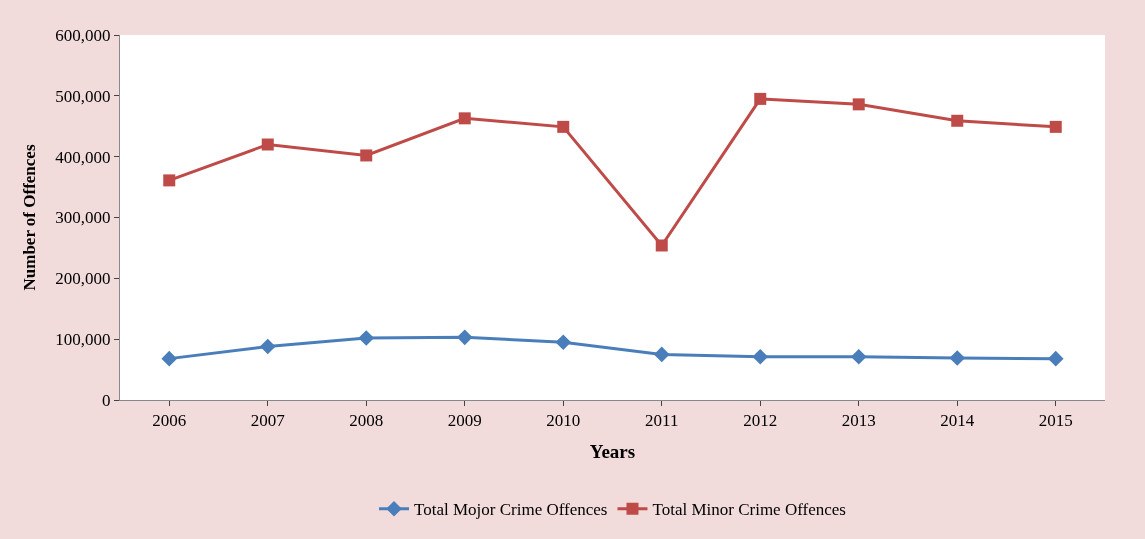 Image resolution: width=1145 pixels, height=539 pixels. Describe the element at coordinates (858, 421) in the screenshot. I see `x-tick-label: 2013` at that location.